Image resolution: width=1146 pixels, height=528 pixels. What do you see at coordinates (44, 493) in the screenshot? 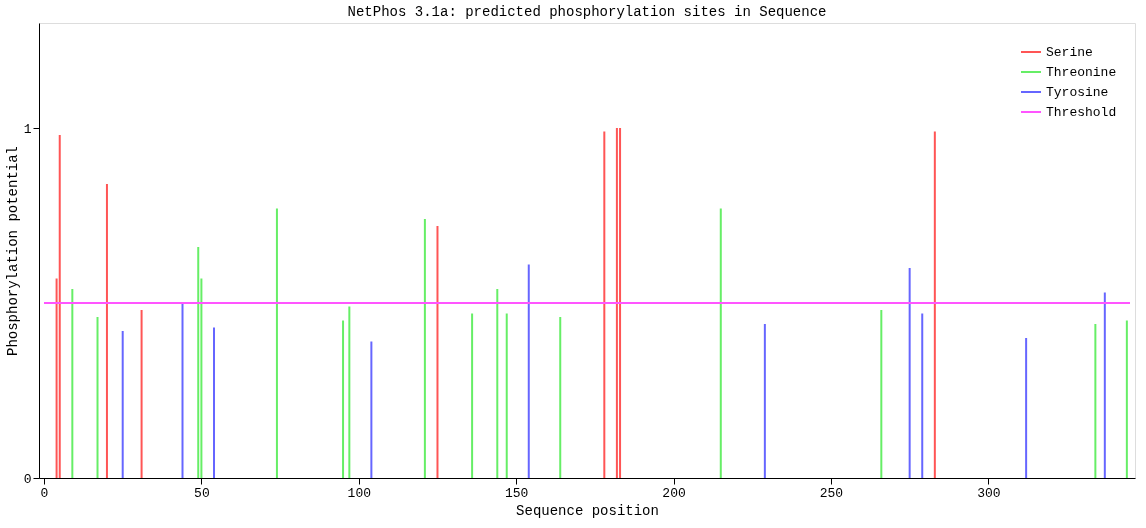
I see `x-tick-label: 0` at bounding box center [44, 493].